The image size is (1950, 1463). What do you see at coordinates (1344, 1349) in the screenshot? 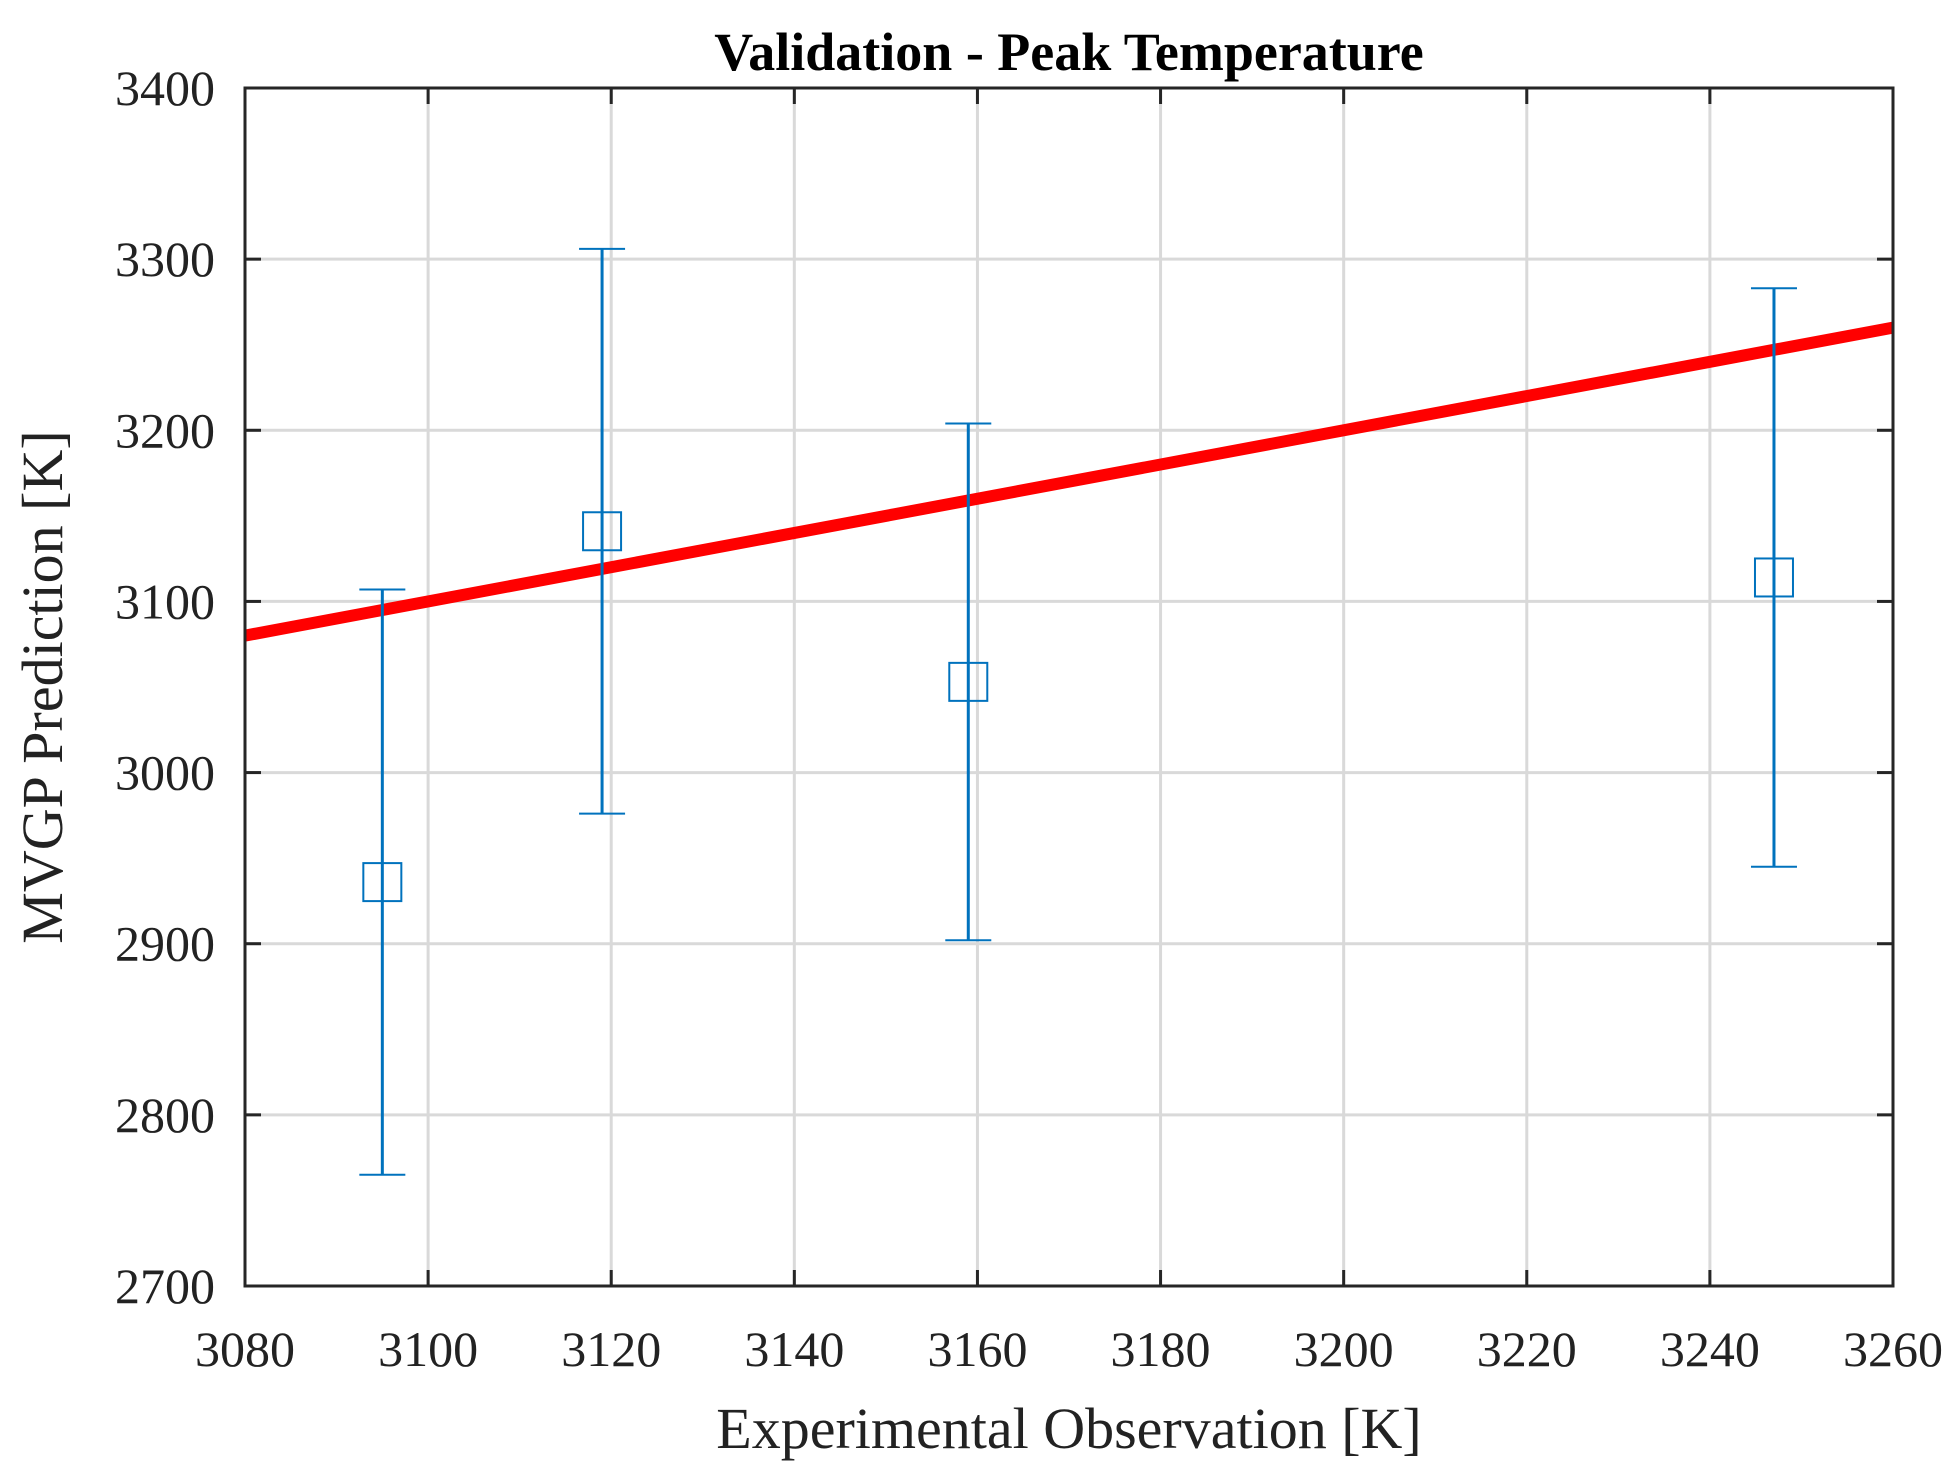
I see `x-tick-label: 3200` at bounding box center [1344, 1349].